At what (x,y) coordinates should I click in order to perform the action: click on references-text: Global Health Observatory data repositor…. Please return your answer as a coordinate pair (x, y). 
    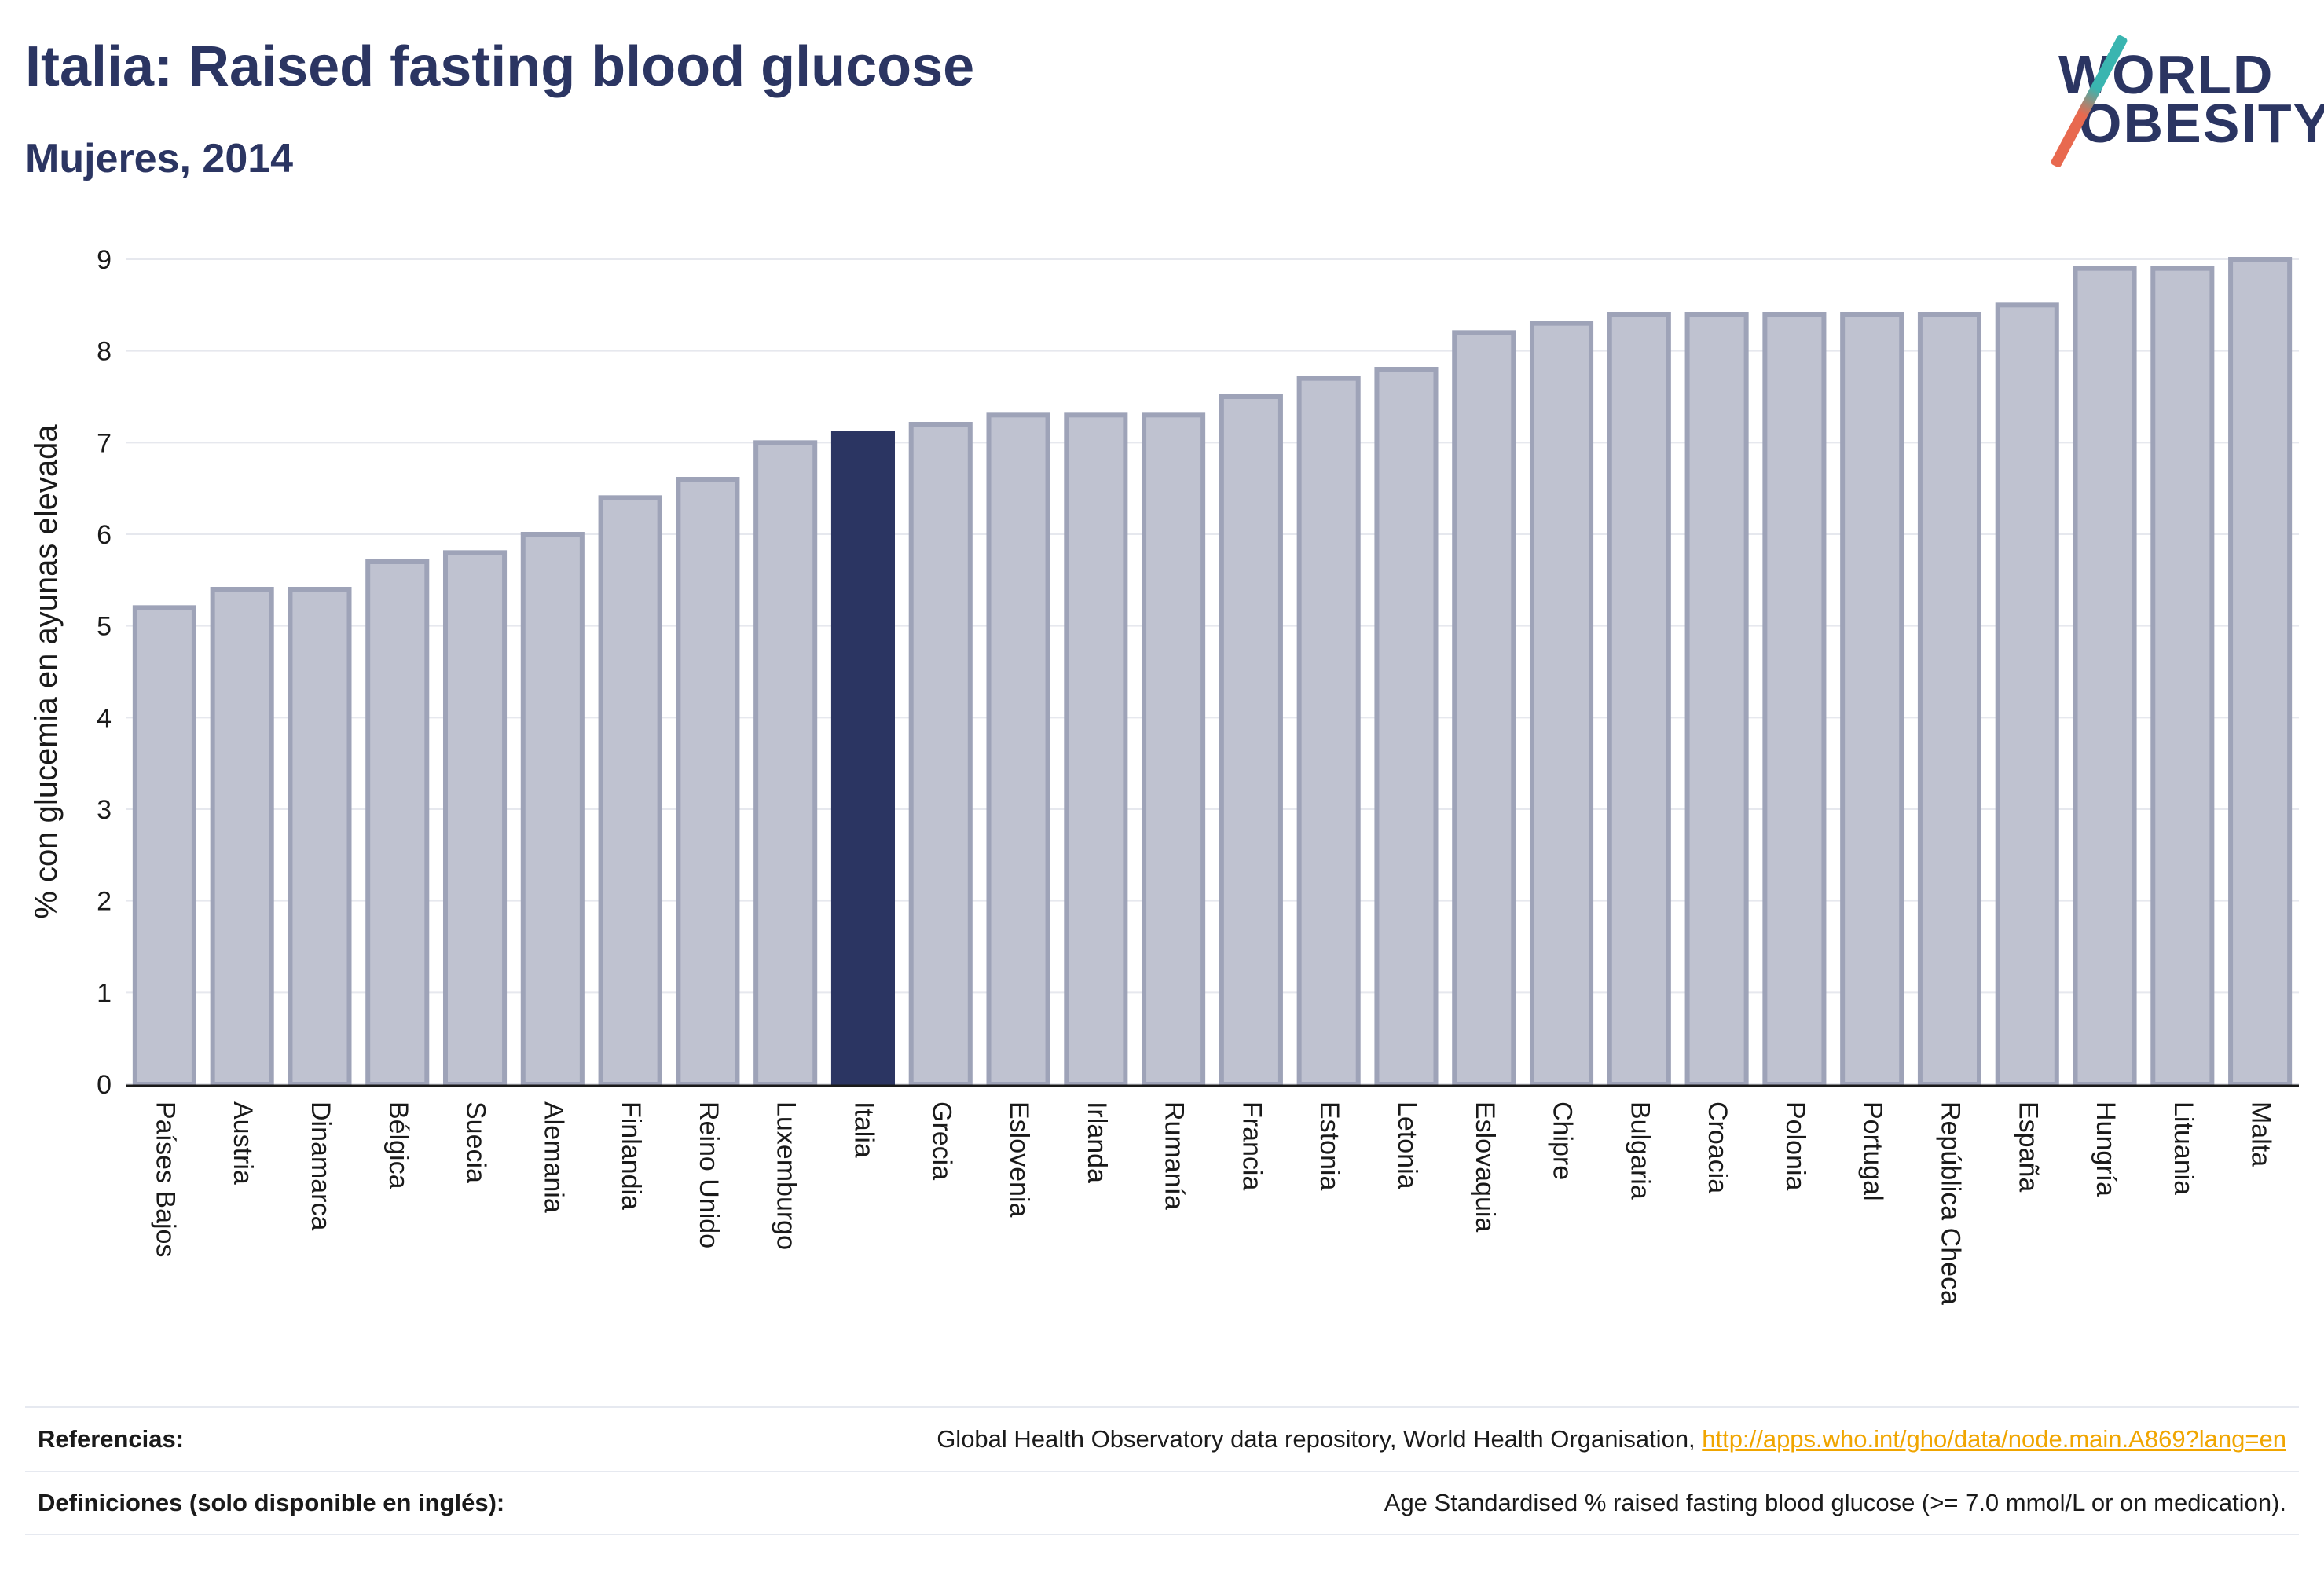
    Looking at the image, I should click on (1320, 1439).